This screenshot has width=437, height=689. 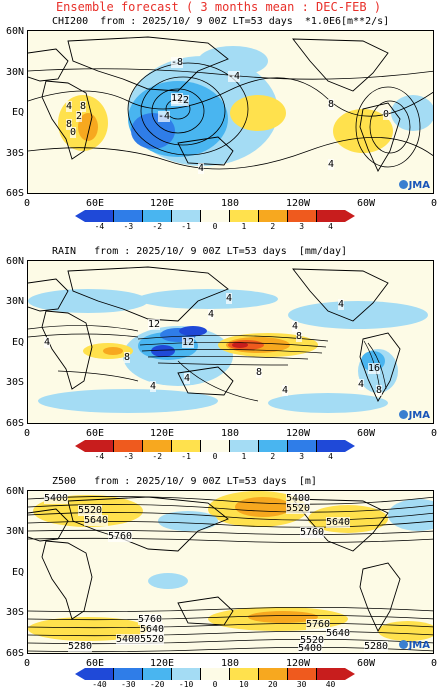 What do you see at coordinates (403, 644) in the screenshot?
I see `globe-icon` at bounding box center [403, 644].